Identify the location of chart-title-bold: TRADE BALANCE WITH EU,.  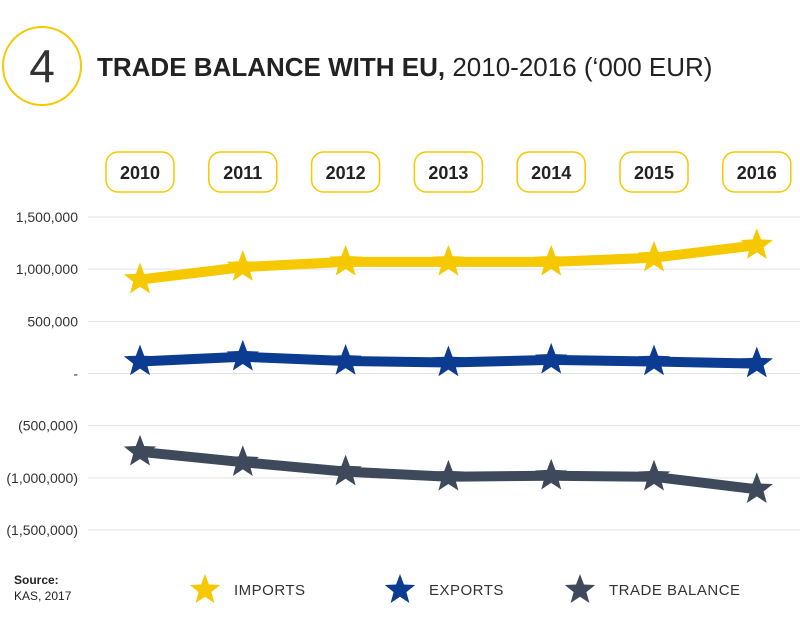
(271, 67).